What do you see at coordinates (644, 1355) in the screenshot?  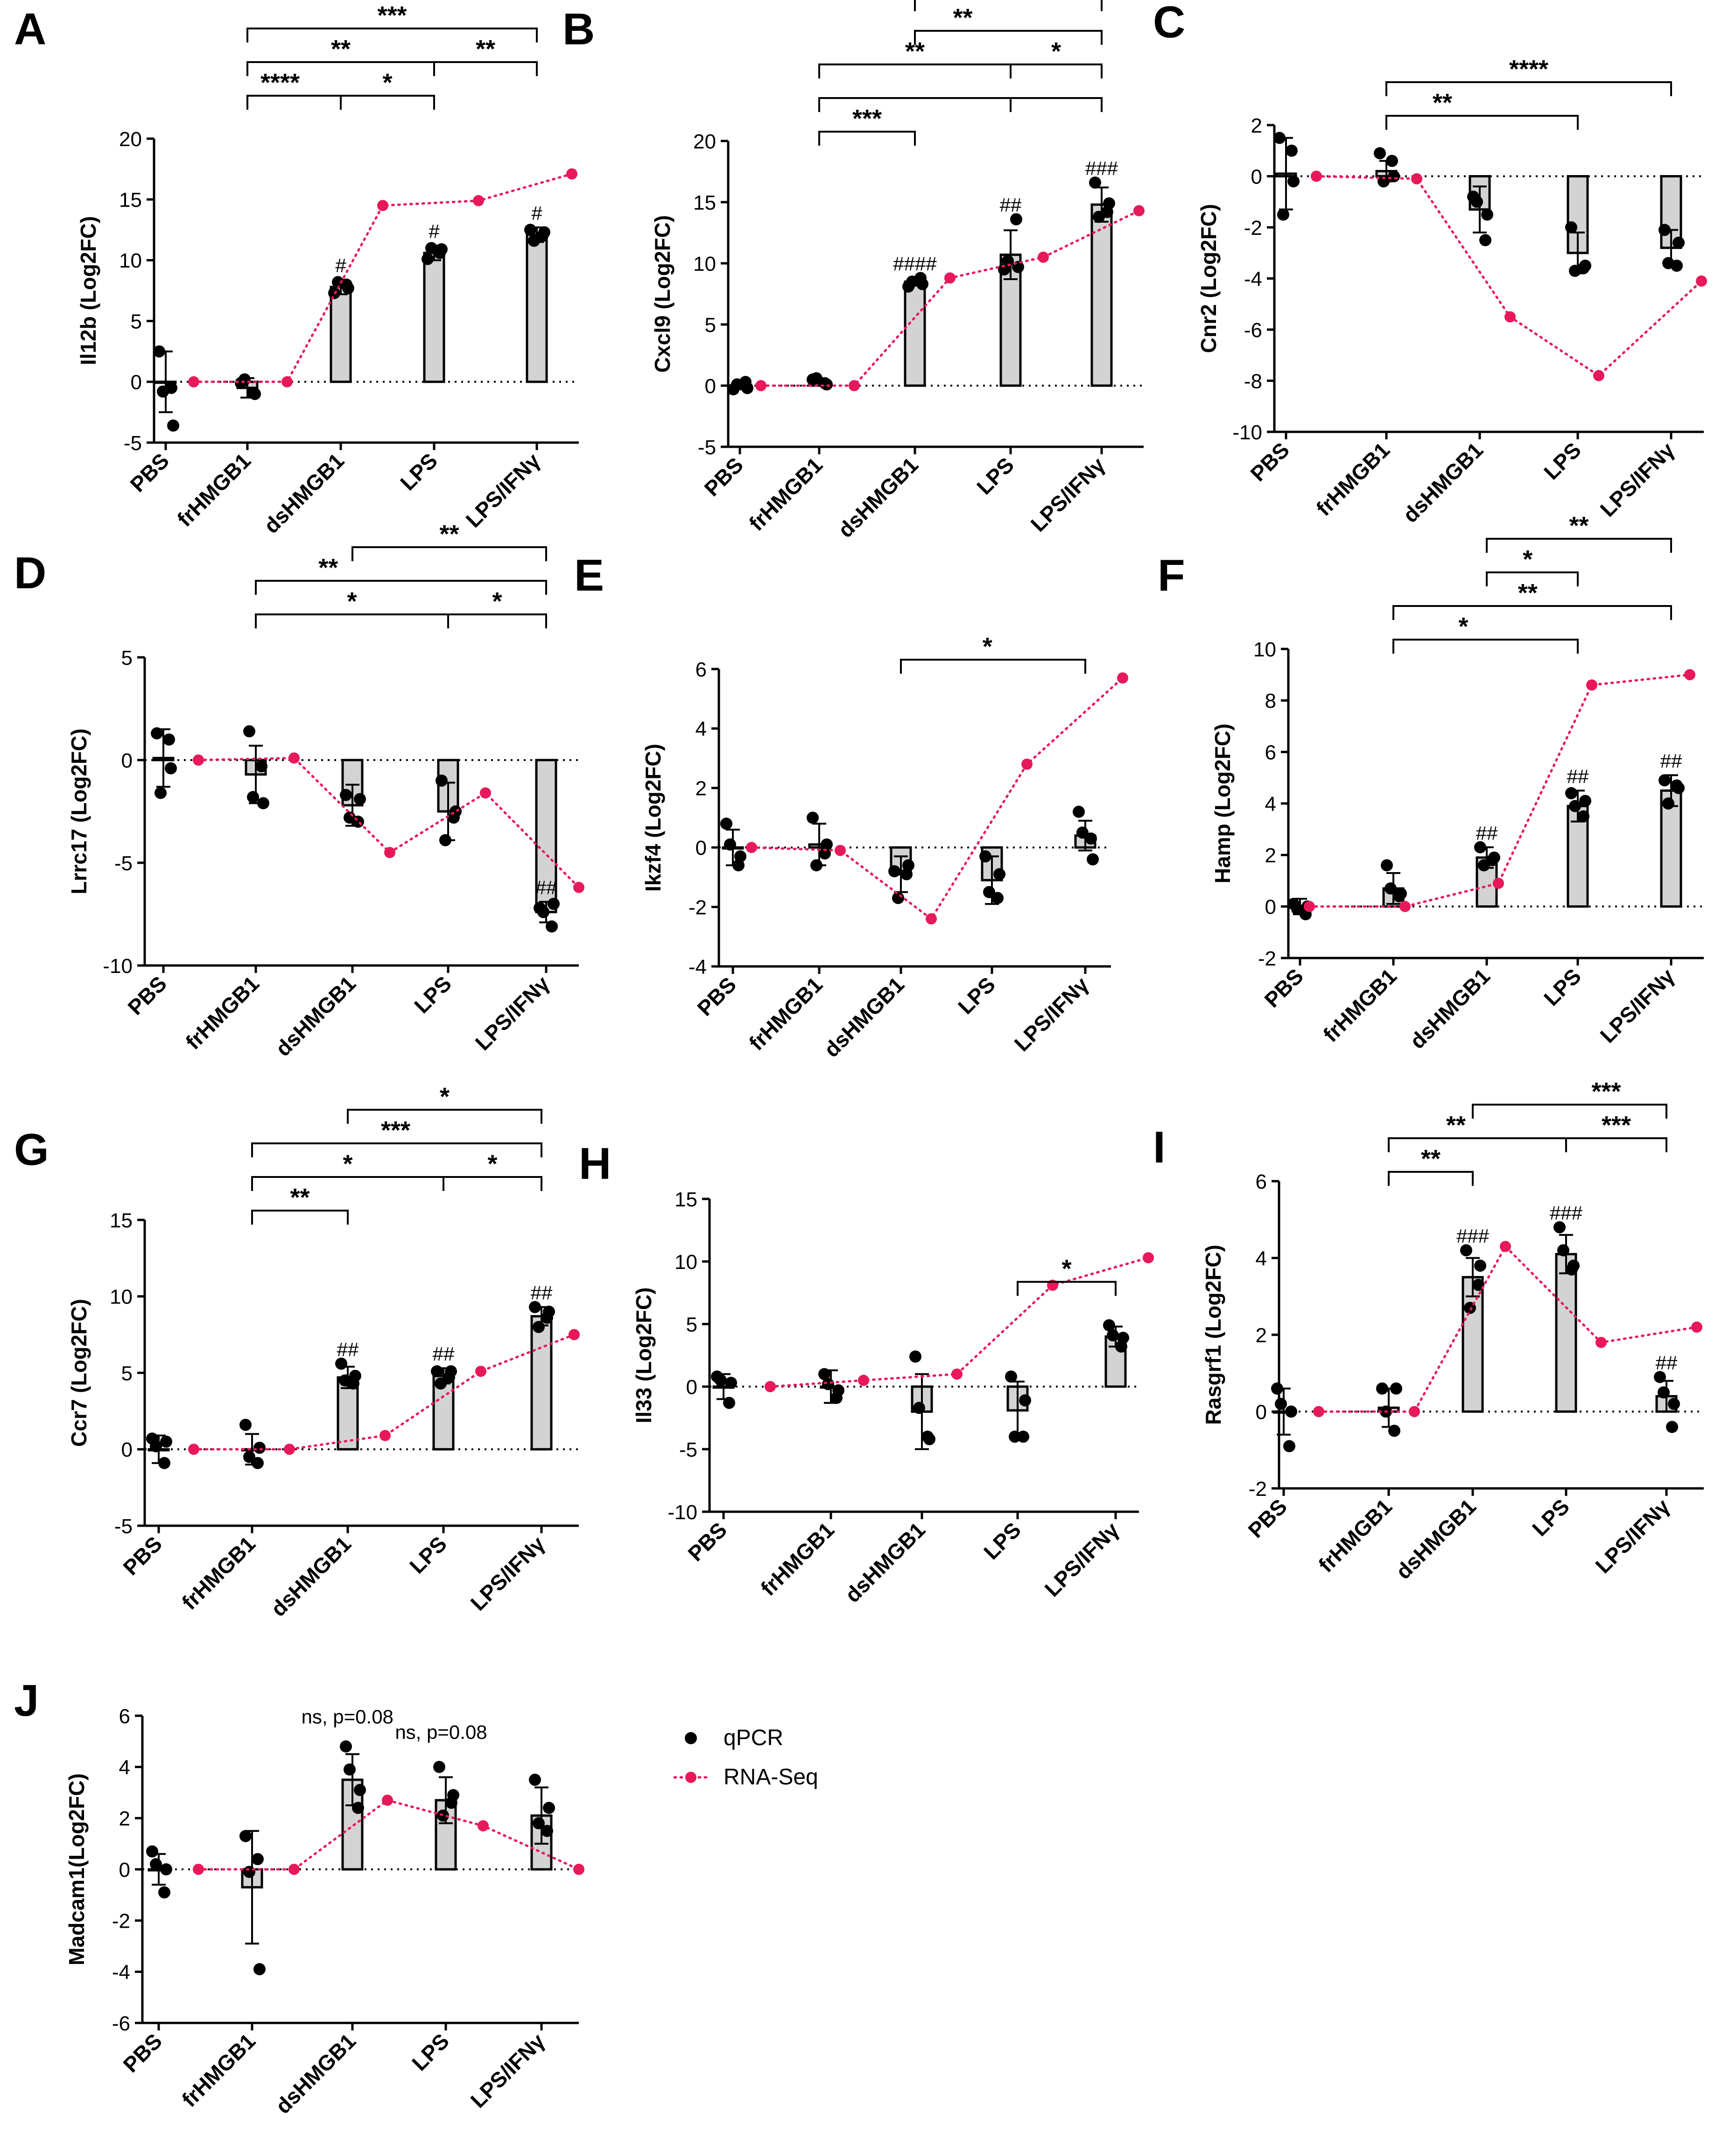 I see `y-axis-label: Il33 (Log2FC)` at bounding box center [644, 1355].